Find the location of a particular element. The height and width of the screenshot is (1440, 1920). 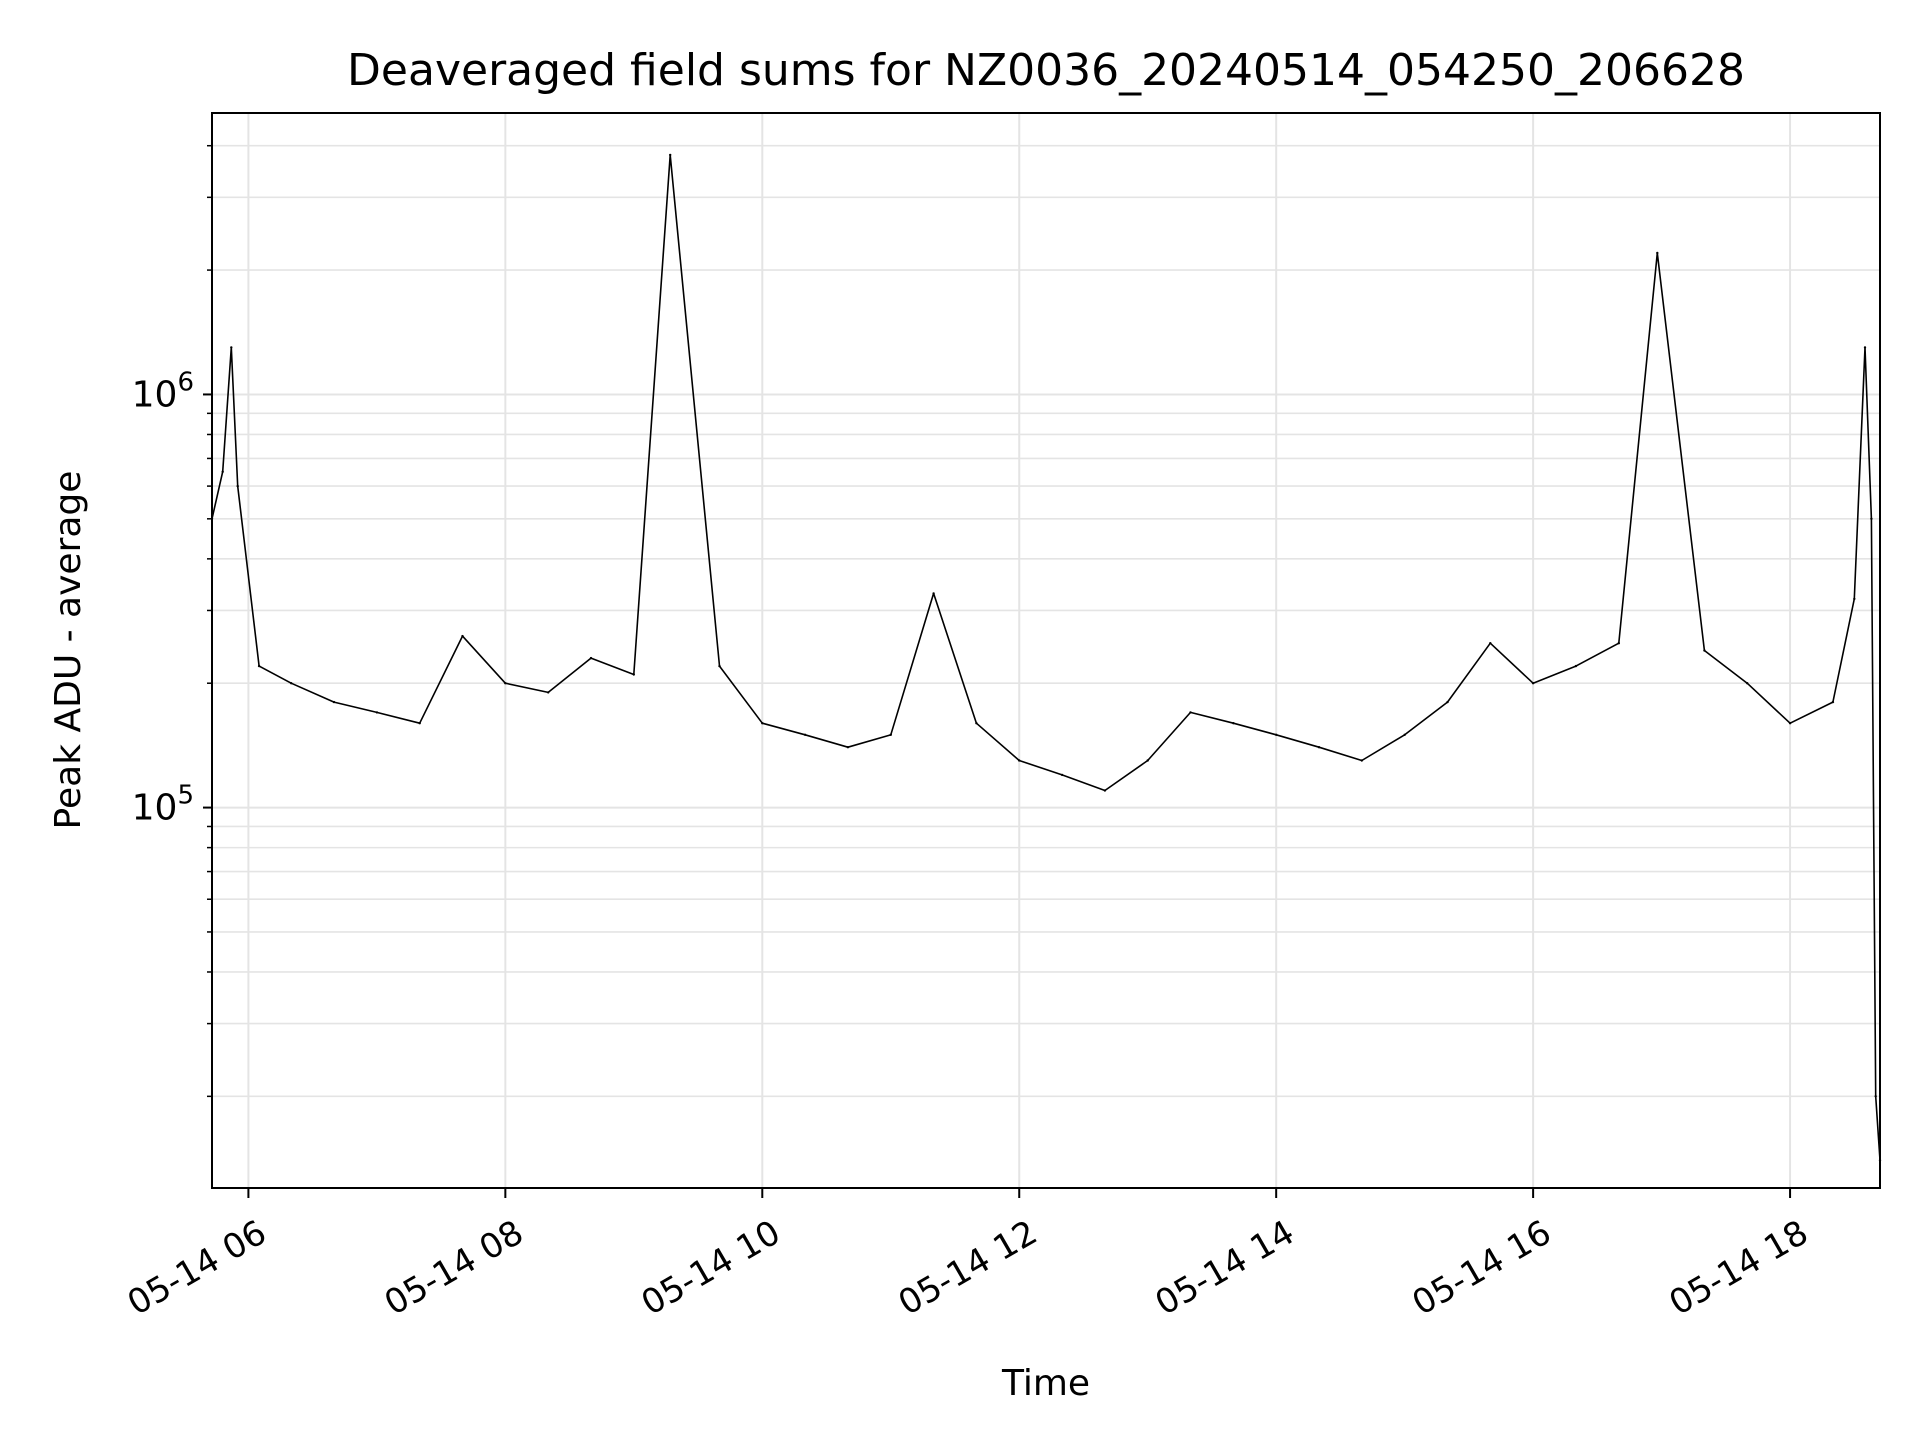

y-axis-label: Peak ADU - average is located at coordinates (68, 650).